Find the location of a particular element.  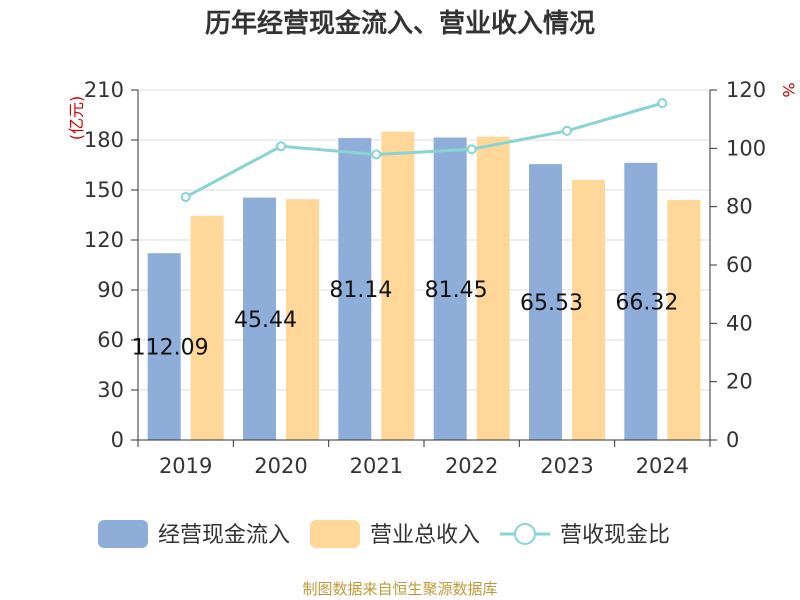

right-tick-label: 20 is located at coordinates (739, 382).